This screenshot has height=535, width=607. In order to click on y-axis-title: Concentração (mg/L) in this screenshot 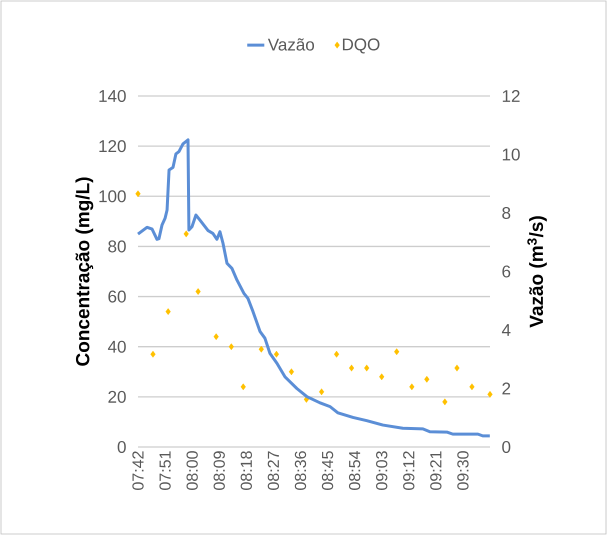, I will do `click(84, 271)`.